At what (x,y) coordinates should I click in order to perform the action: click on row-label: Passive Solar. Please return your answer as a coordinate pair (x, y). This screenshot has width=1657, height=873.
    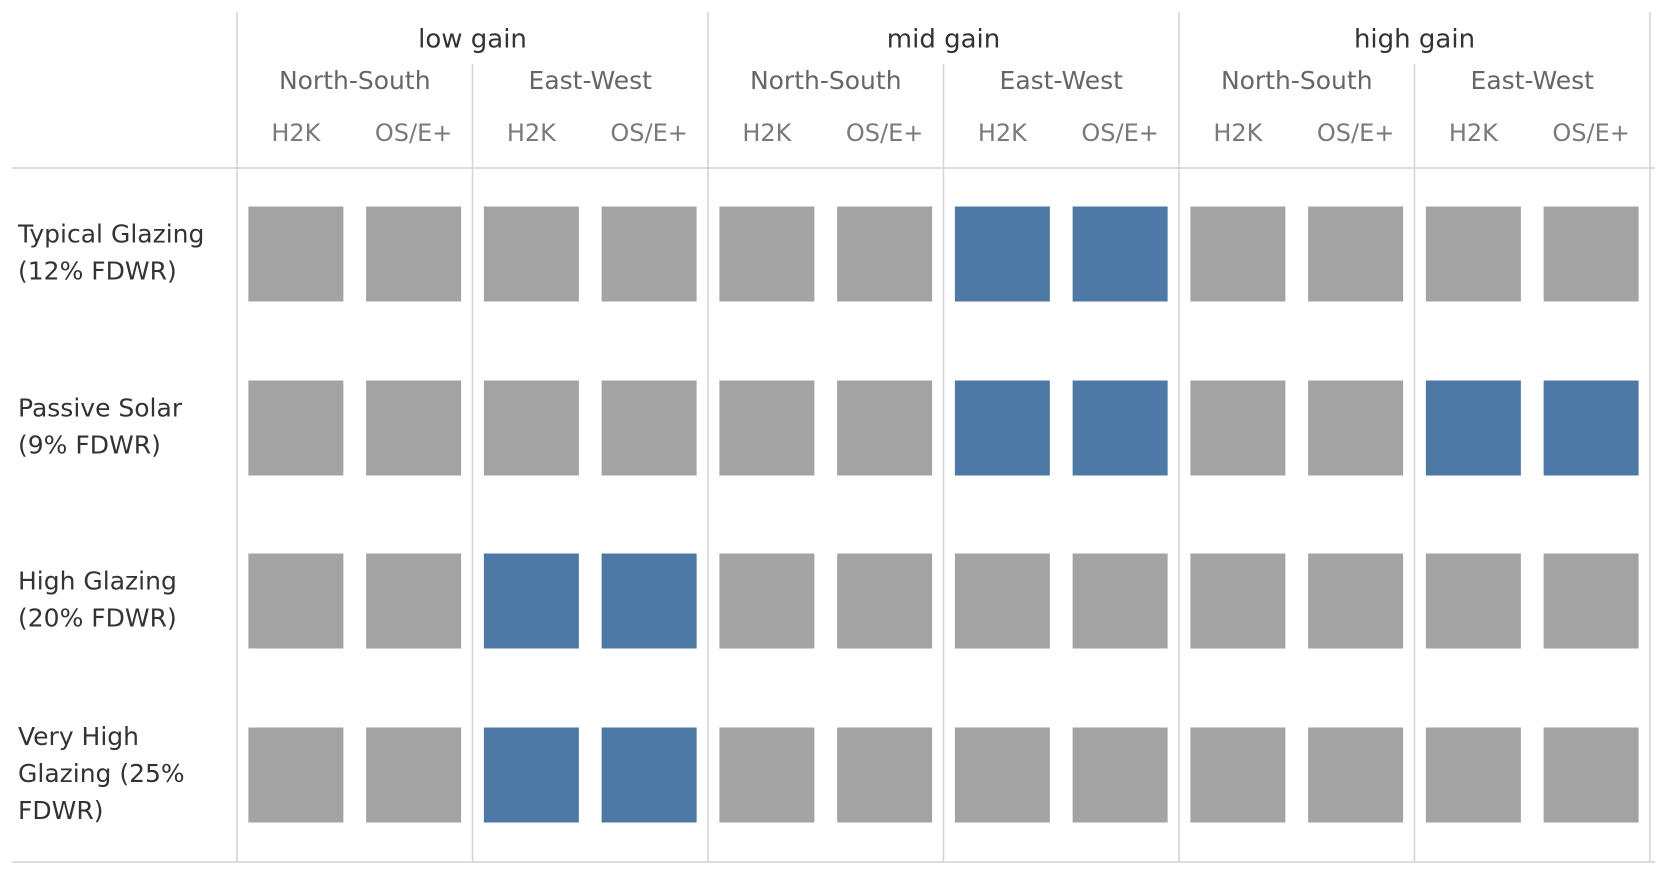
    Looking at the image, I should click on (100, 408).